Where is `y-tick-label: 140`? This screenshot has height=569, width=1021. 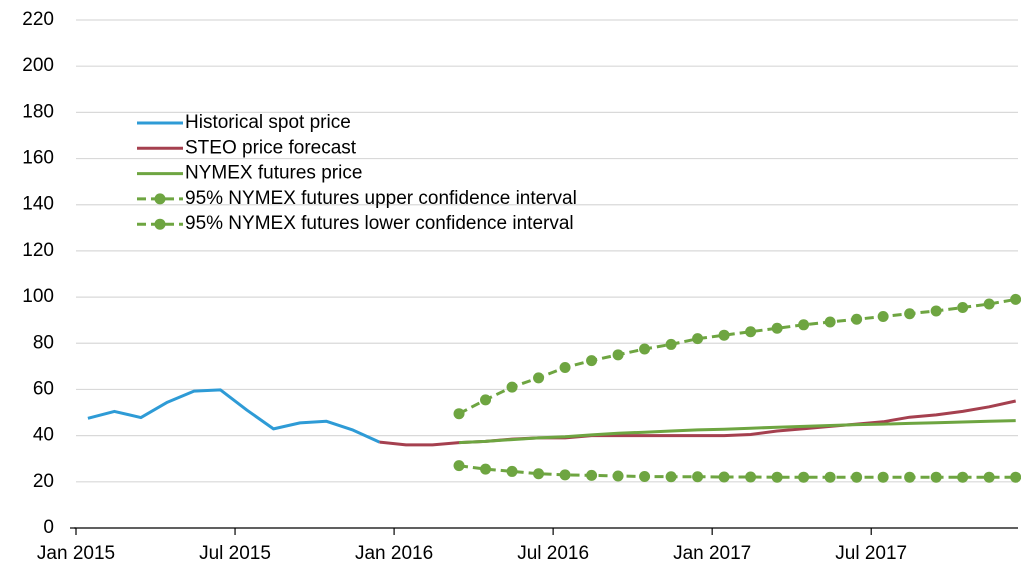 y-tick-label: 140 is located at coordinates (38, 204).